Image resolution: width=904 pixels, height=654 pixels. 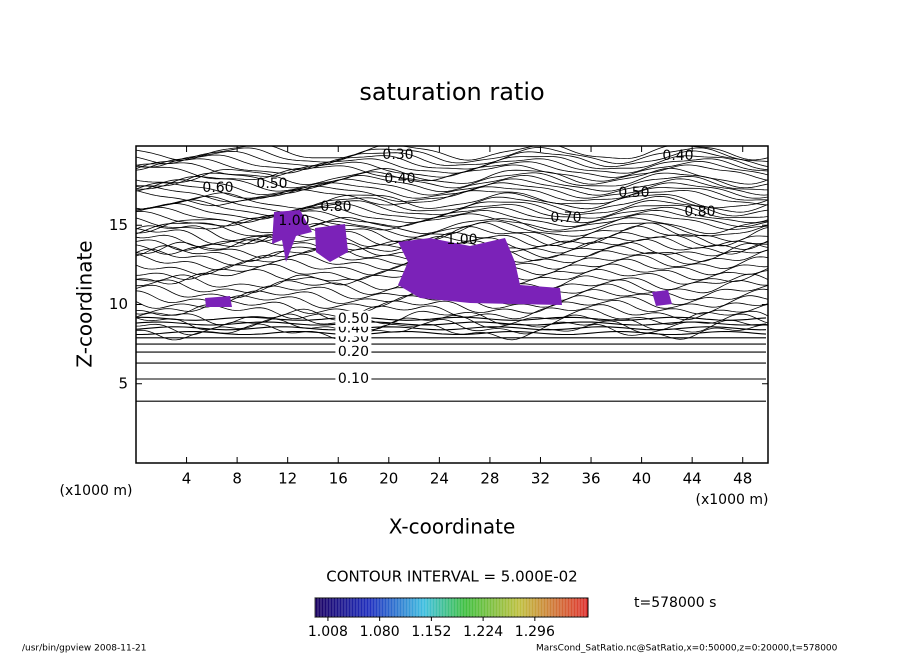 I want to click on colorbar-tick-label: 1.296, so click(x=535, y=632).